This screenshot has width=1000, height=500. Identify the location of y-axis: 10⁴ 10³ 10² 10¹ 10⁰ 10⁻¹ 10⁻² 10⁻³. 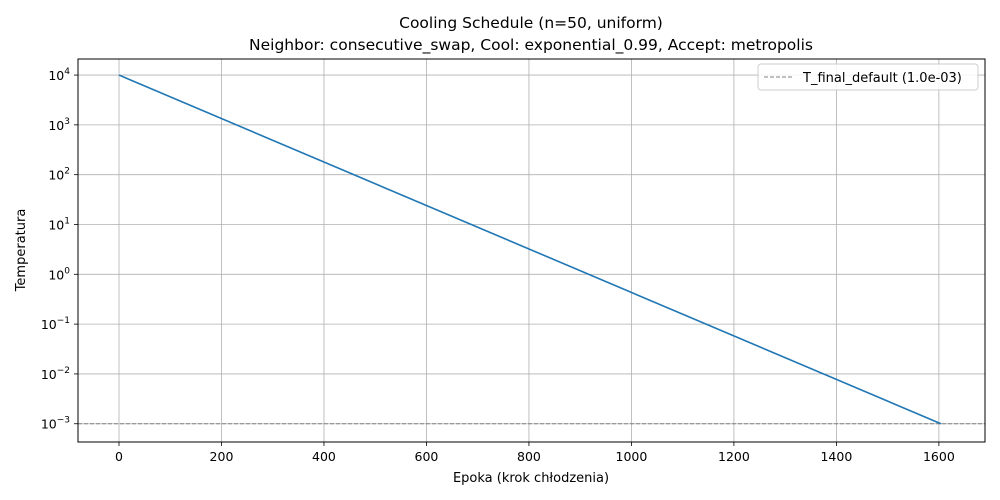
(59, 249).